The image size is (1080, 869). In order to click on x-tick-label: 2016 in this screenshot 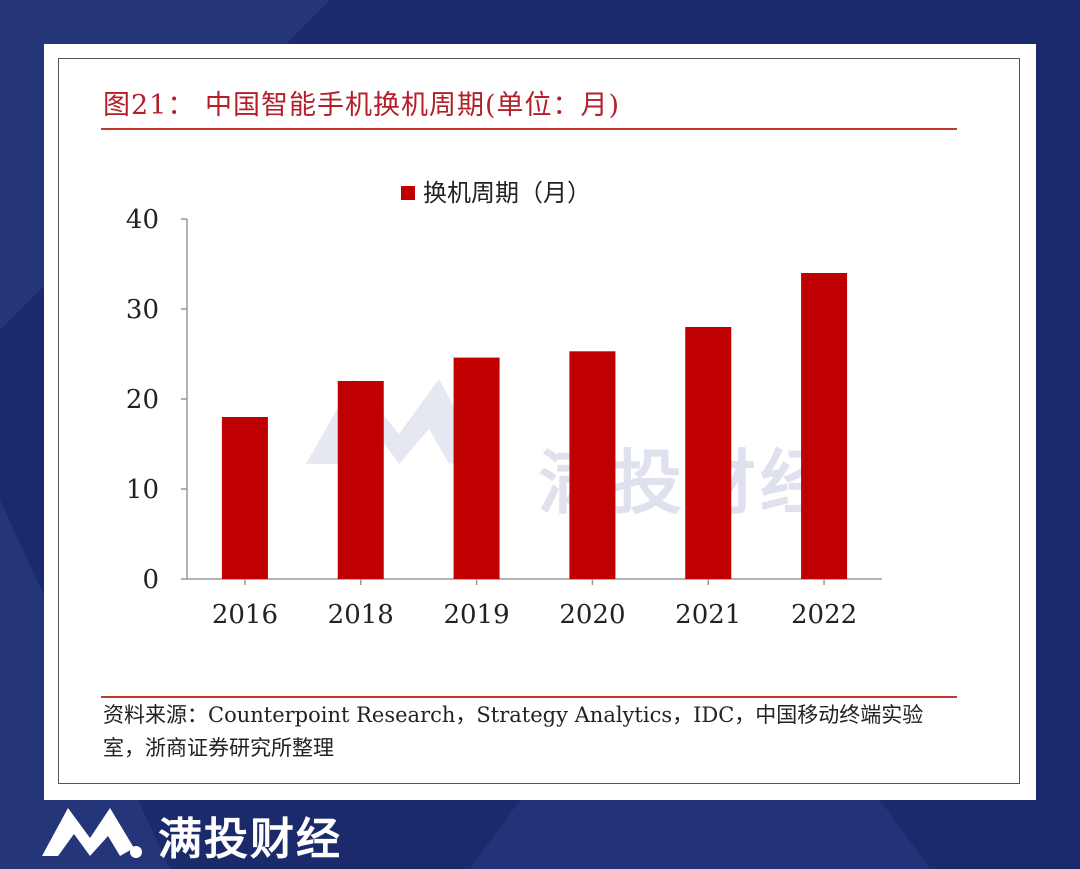, I will do `click(245, 615)`.